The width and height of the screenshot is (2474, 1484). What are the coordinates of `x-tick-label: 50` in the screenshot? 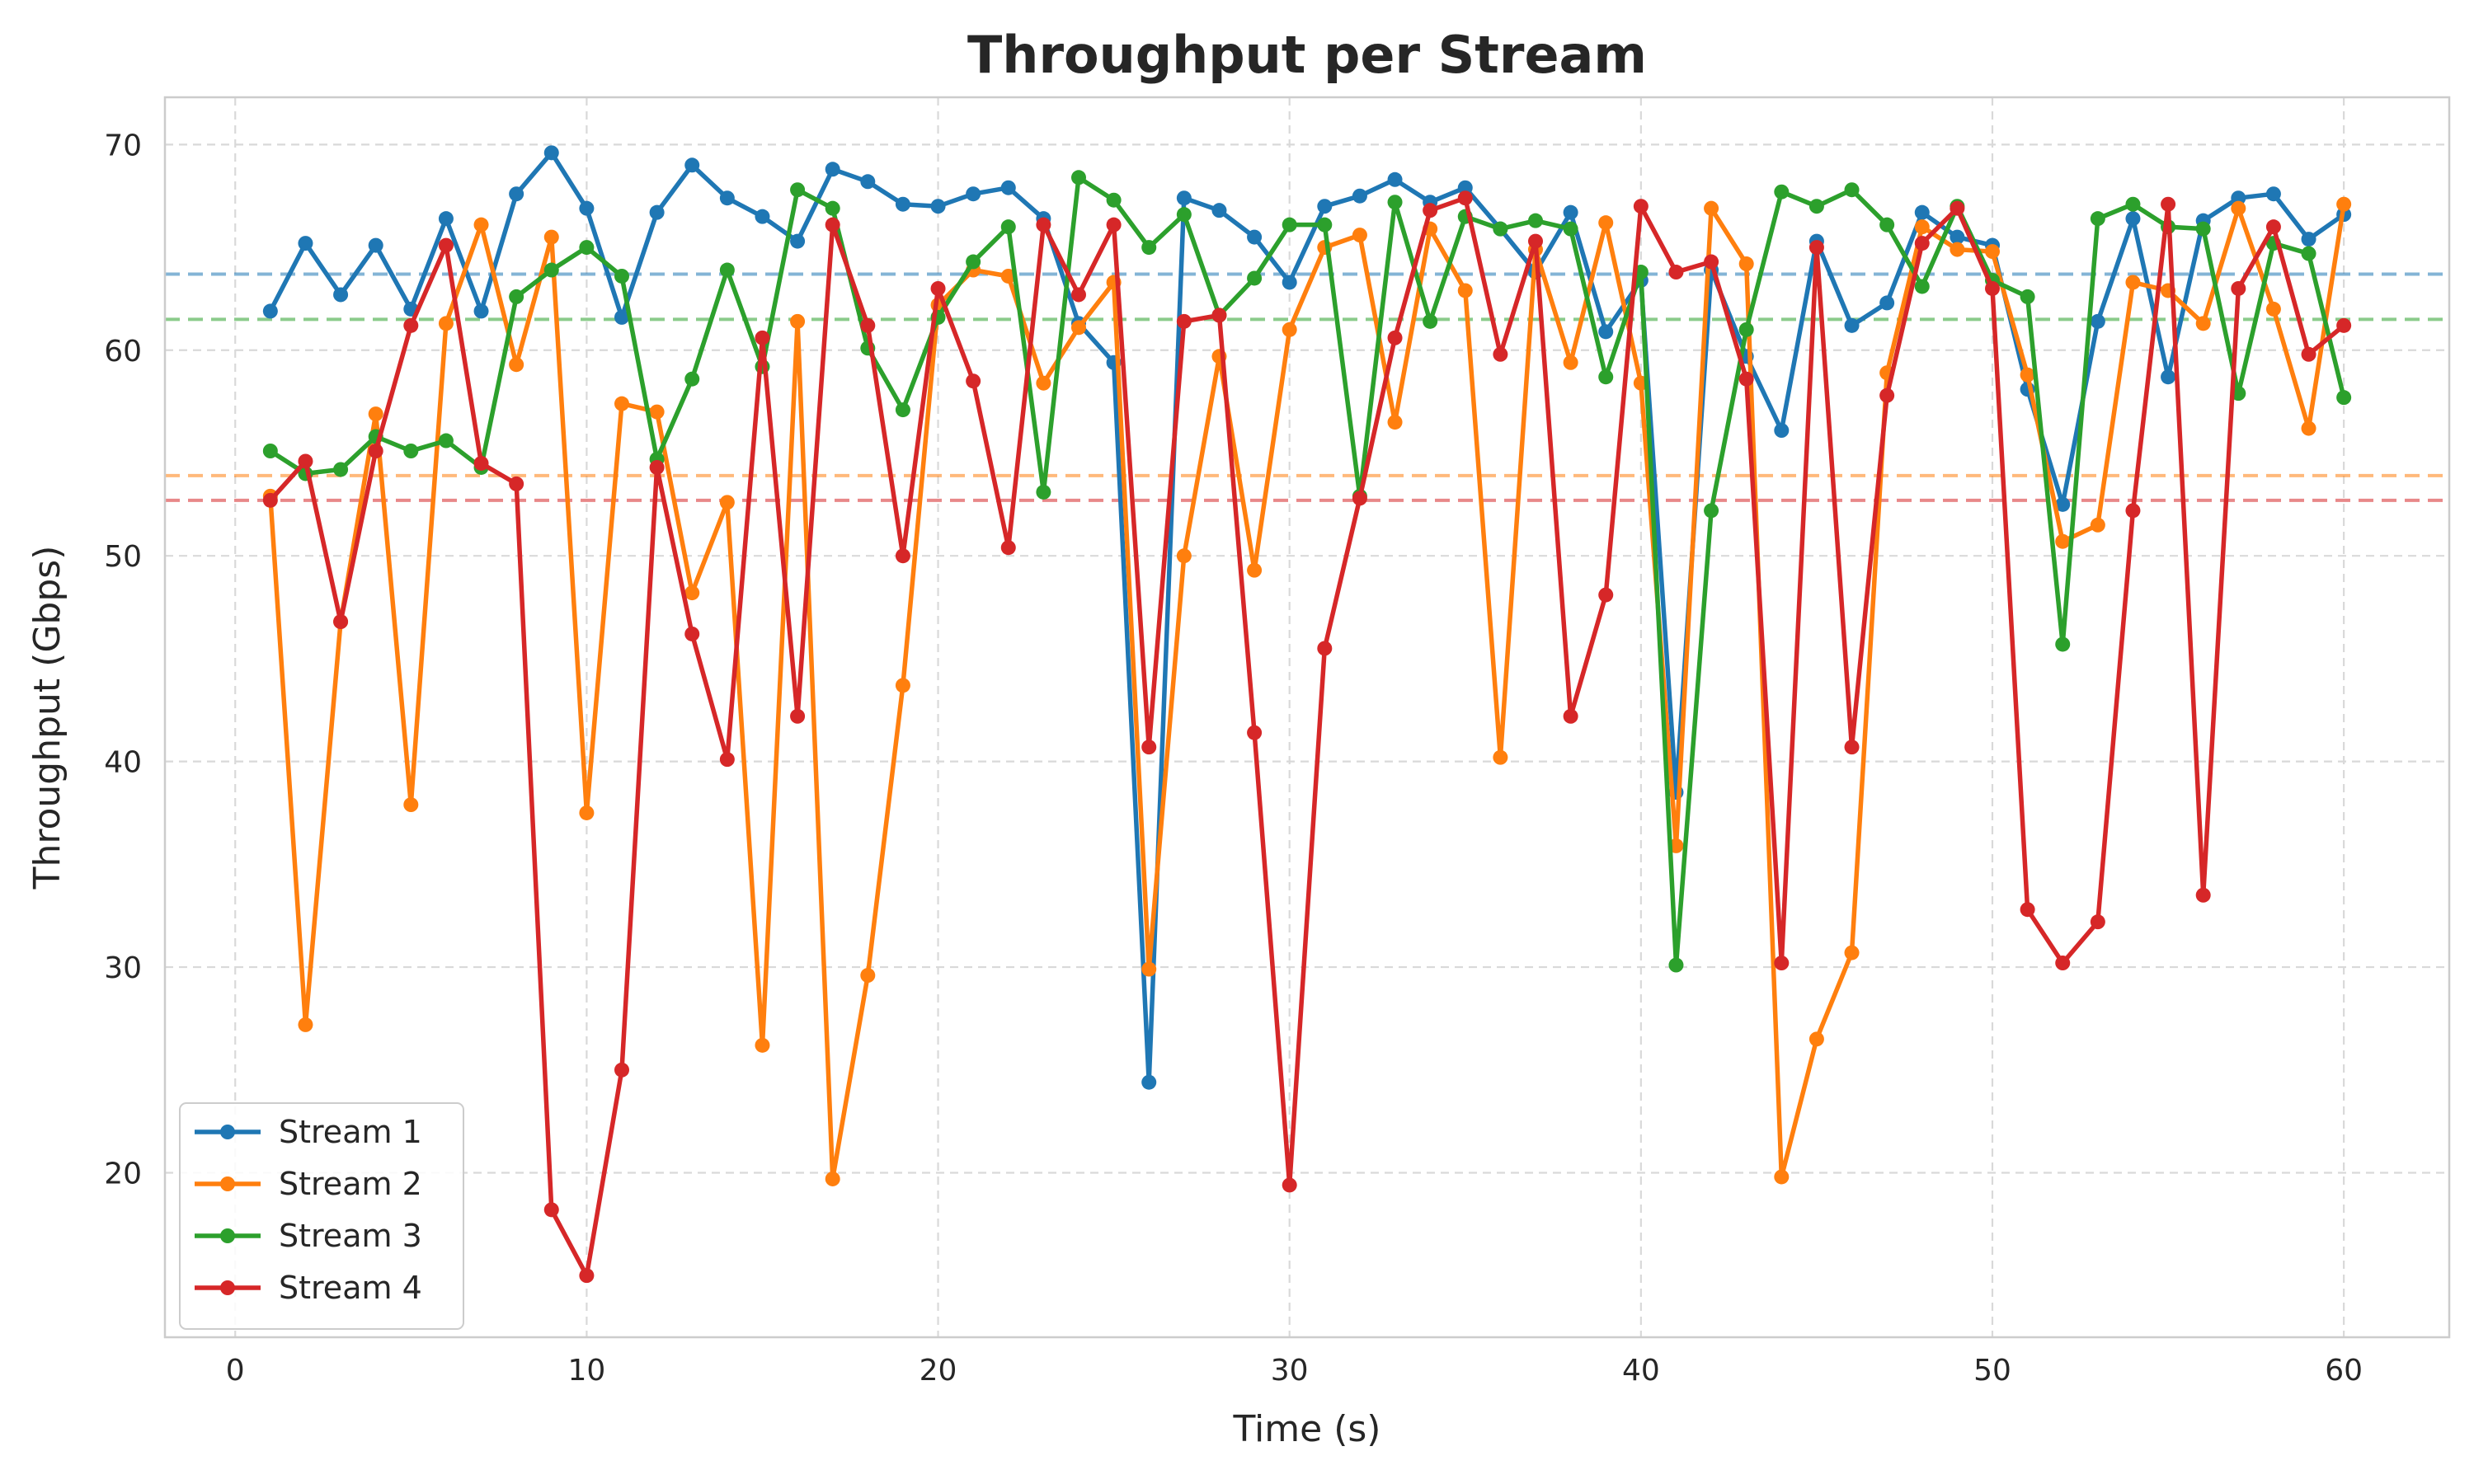 It's located at (1992, 1371).